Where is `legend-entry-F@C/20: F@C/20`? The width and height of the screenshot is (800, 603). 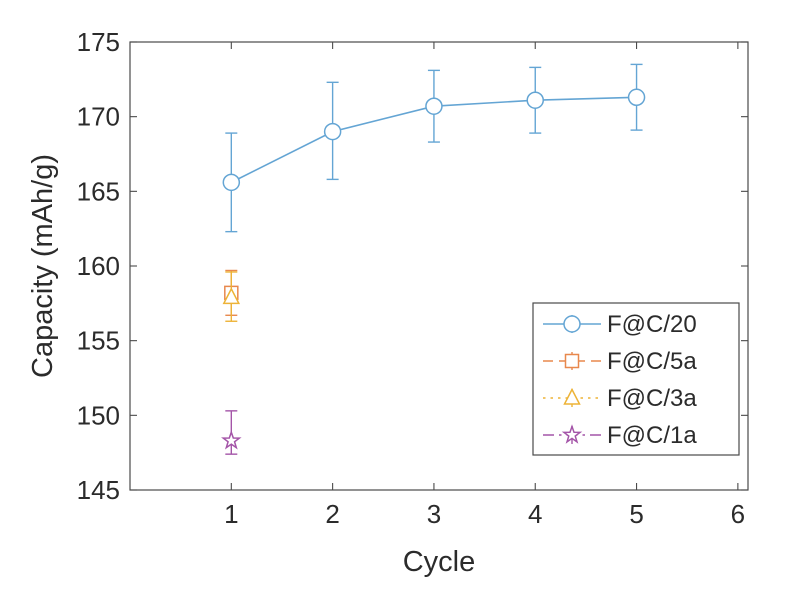
legend-entry-F@C/20: F@C/20 is located at coordinates (620, 324).